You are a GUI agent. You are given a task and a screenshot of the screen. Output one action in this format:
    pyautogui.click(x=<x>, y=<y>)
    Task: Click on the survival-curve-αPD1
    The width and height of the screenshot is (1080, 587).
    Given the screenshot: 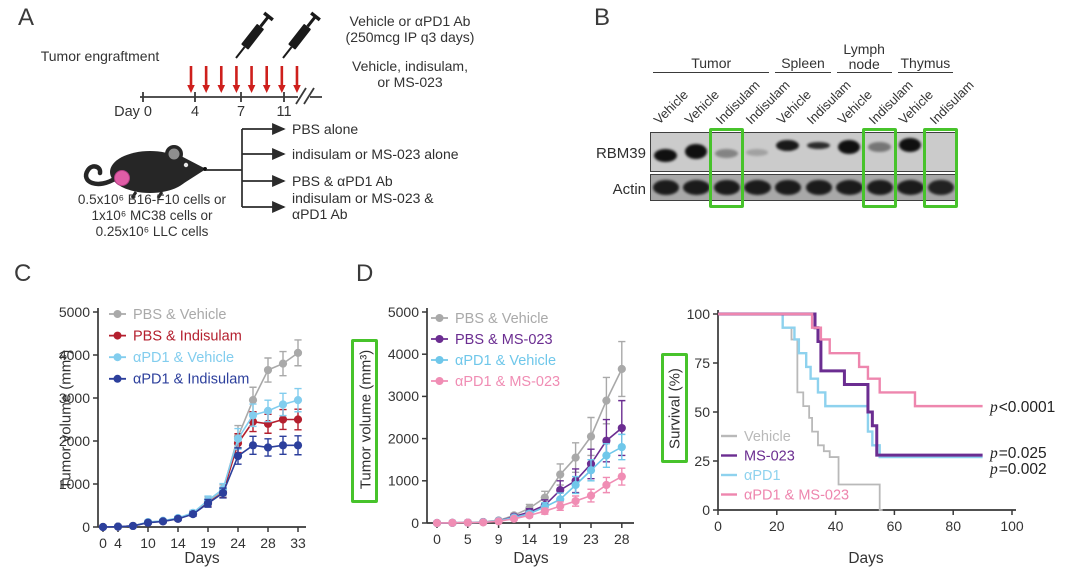 What is the action you would take?
    pyautogui.click(x=850, y=385)
    